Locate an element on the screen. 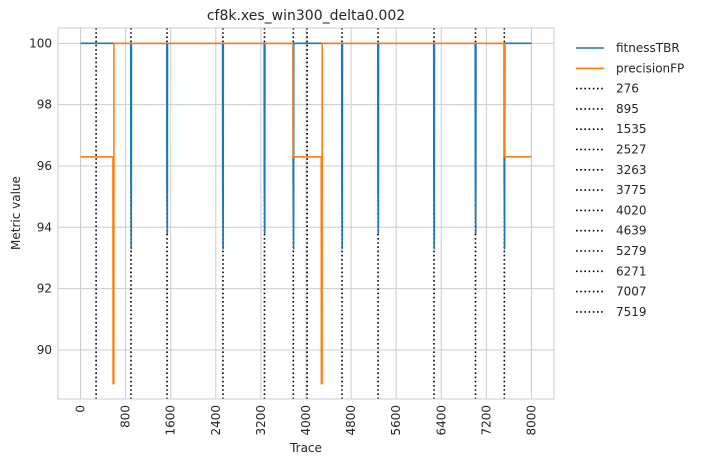  legend-label: 3263 is located at coordinates (631, 170).